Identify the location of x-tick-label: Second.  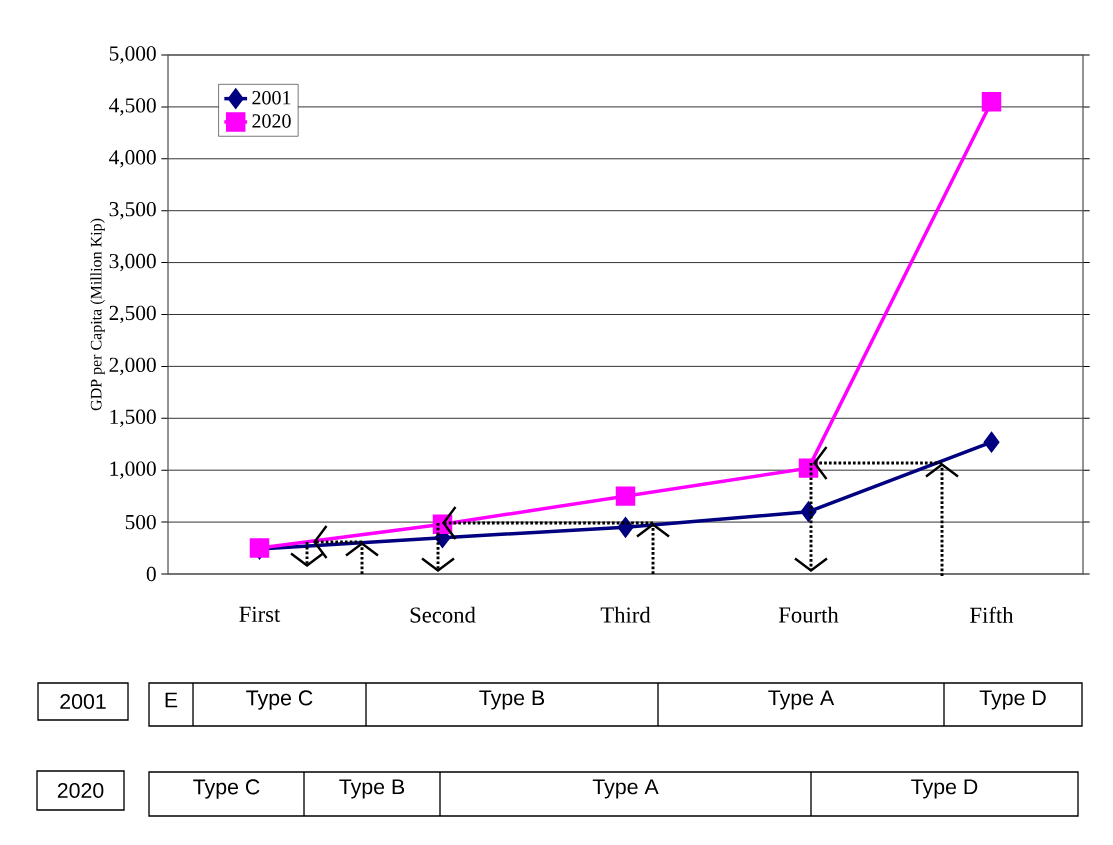
(443, 614).